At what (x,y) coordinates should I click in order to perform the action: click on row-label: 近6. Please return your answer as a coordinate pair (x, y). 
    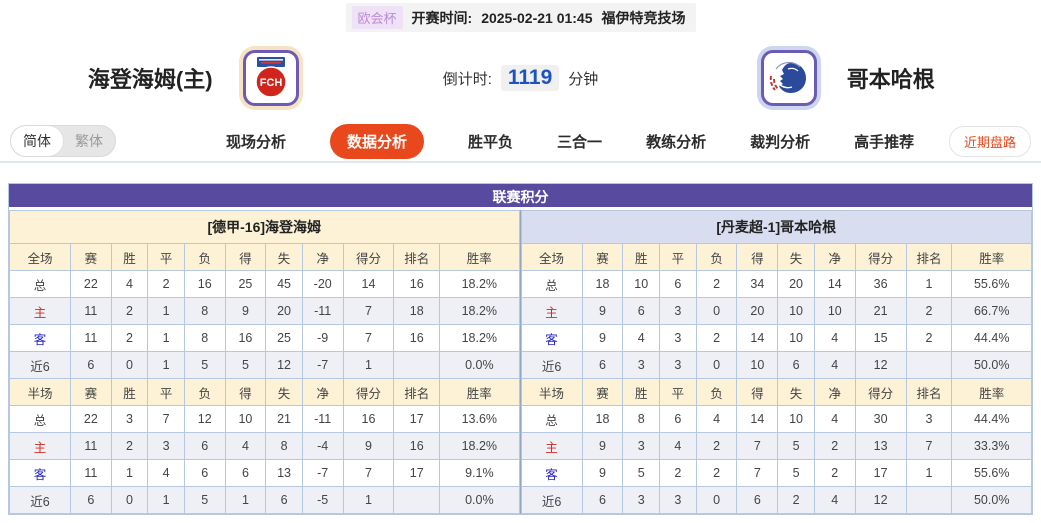
    Looking at the image, I should click on (40, 500).